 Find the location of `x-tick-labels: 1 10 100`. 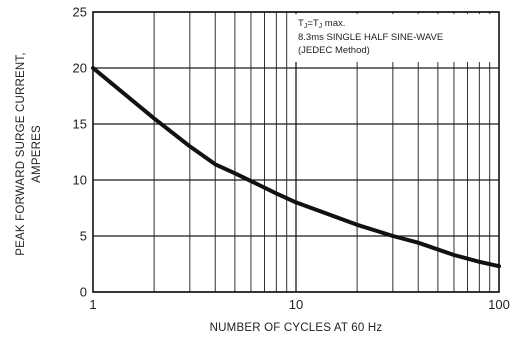

x-tick-labels: 1 10 100 is located at coordinates (299, 304).